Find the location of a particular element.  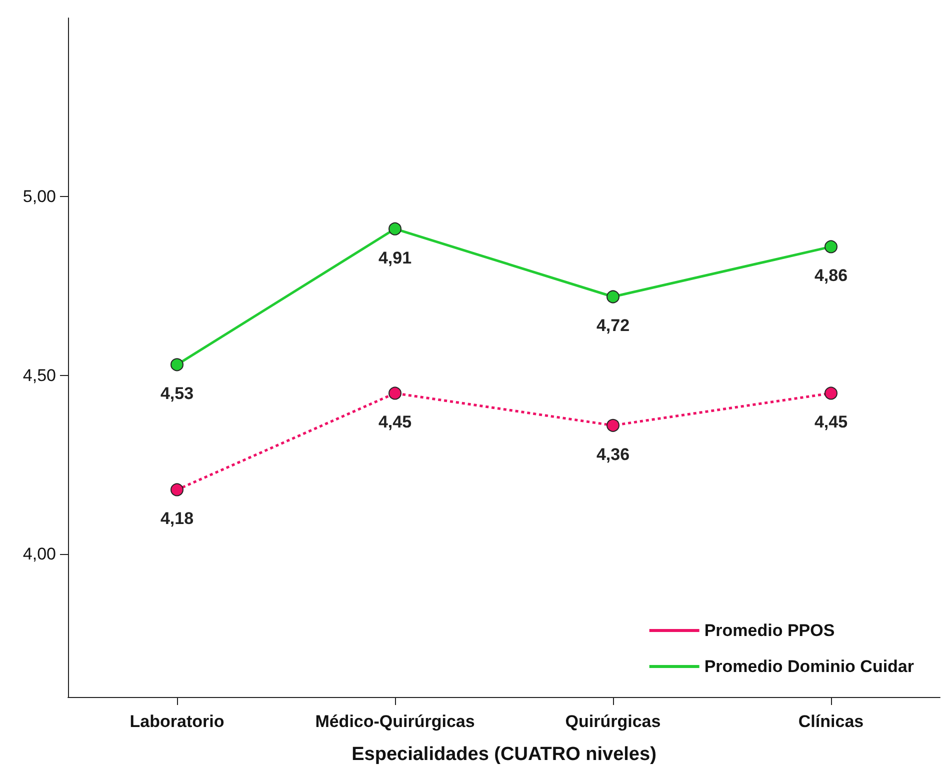

data-label: 4,86 is located at coordinates (831, 276).